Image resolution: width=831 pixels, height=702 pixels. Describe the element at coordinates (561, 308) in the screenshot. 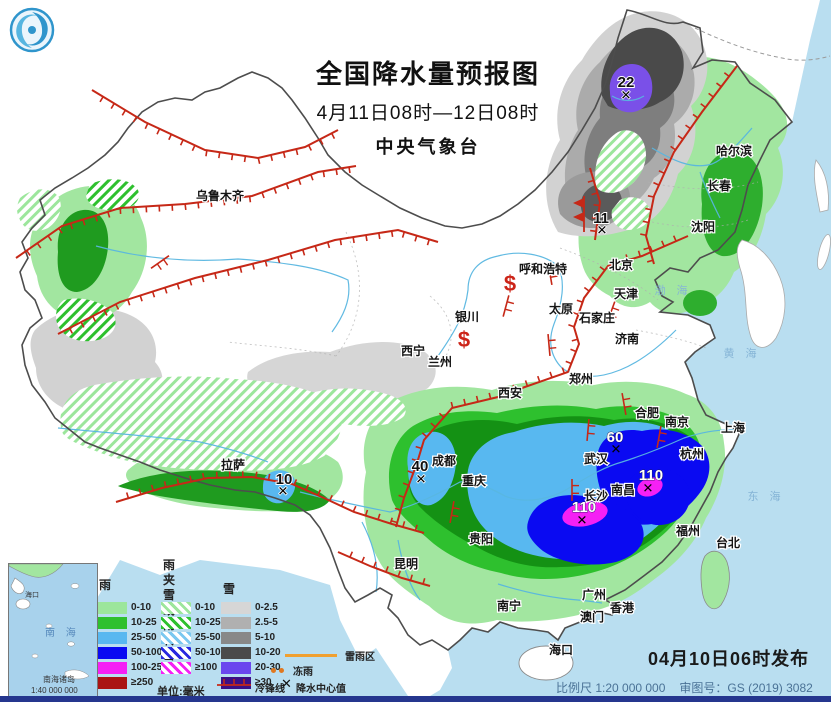

I see `city-label: 太原` at that location.